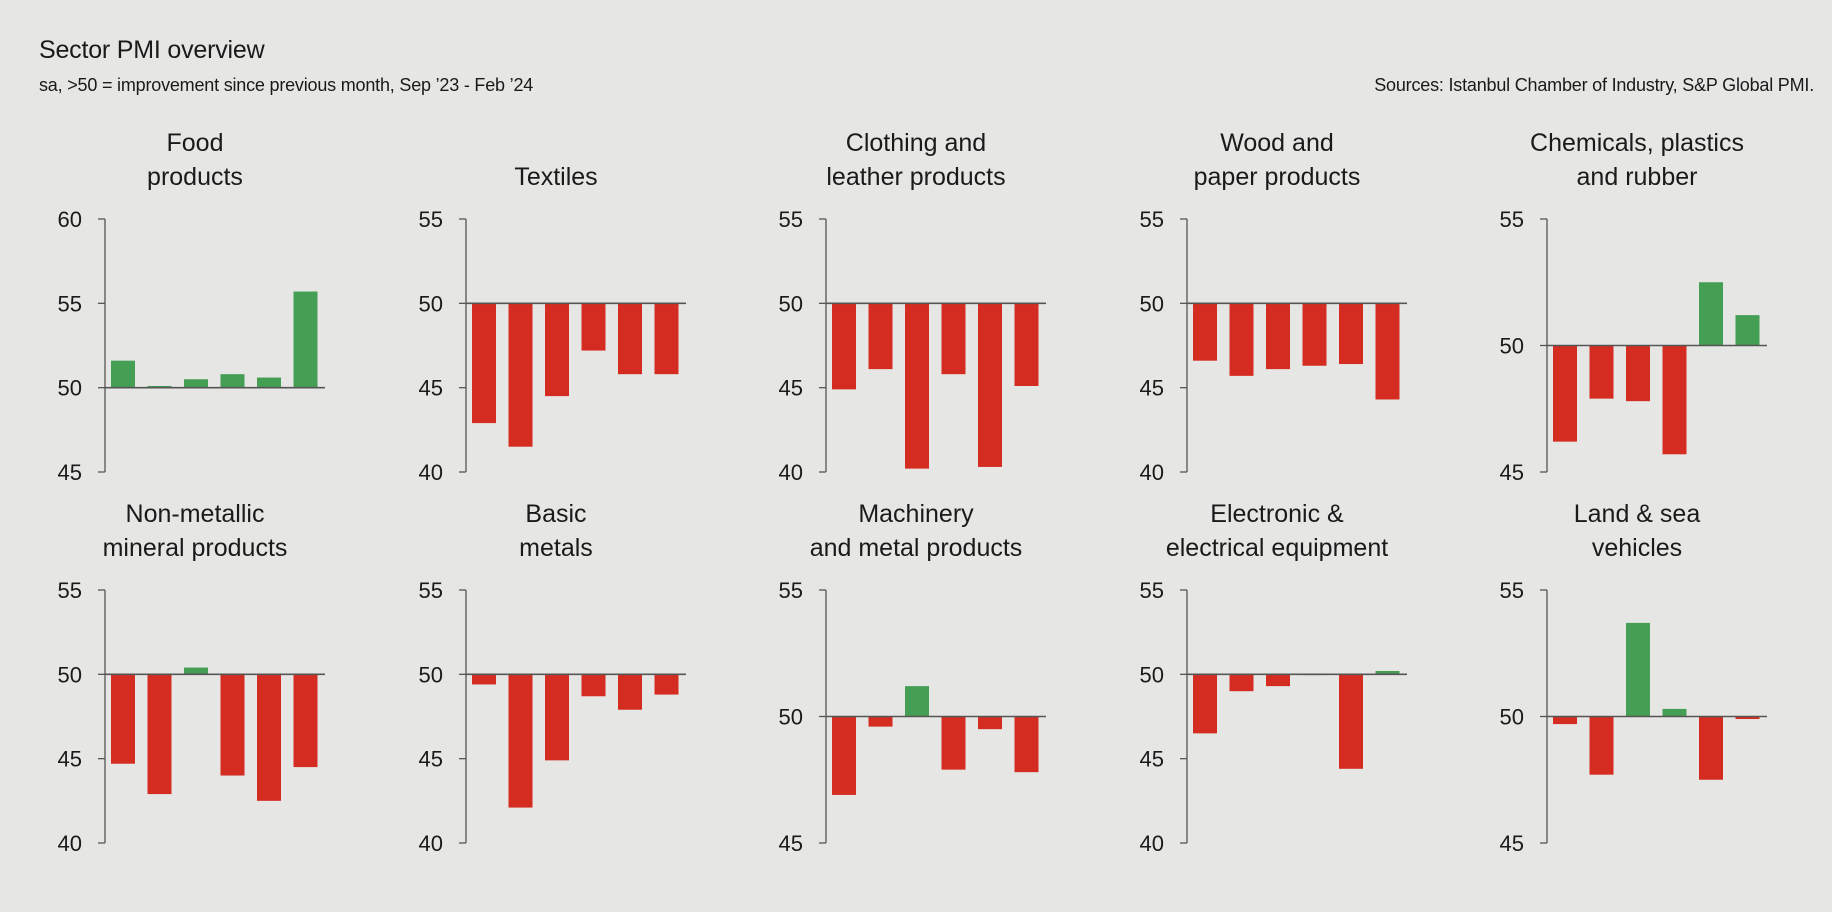 This screenshot has width=1832, height=912. Describe the element at coordinates (195, 177) in the screenshot. I see `panel-title-line-2: products` at that location.